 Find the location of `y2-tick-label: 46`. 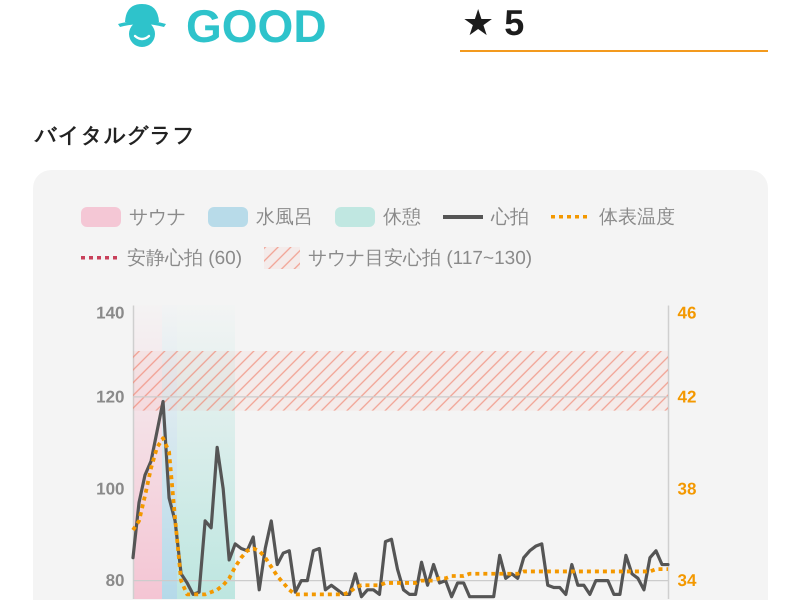

y2-tick-label: 46 is located at coordinates (687, 313).